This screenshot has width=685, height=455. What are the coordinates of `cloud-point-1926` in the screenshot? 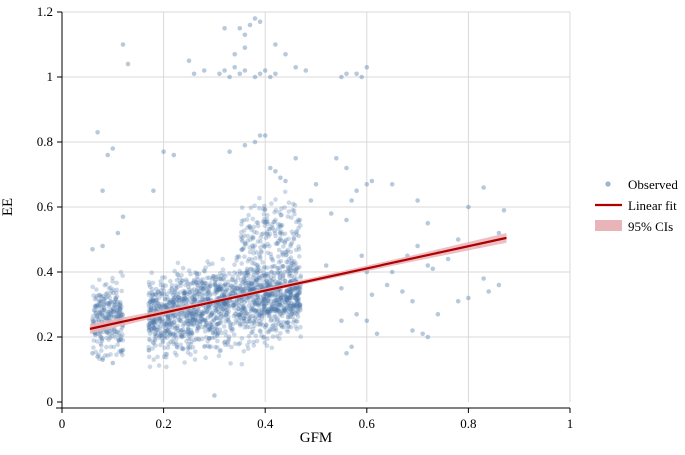 It's located at (96, 298).